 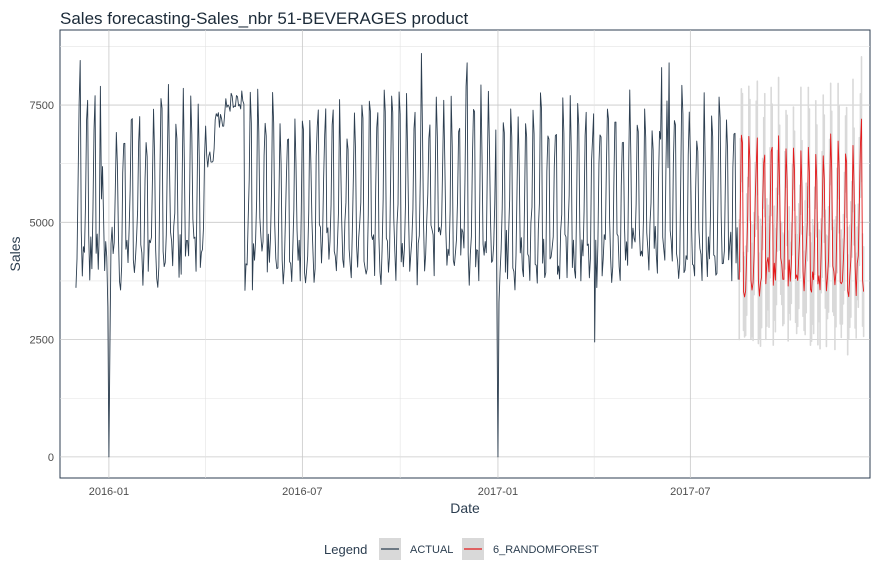 I want to click on x-axis-title: Date, so click(x=465, y=508).